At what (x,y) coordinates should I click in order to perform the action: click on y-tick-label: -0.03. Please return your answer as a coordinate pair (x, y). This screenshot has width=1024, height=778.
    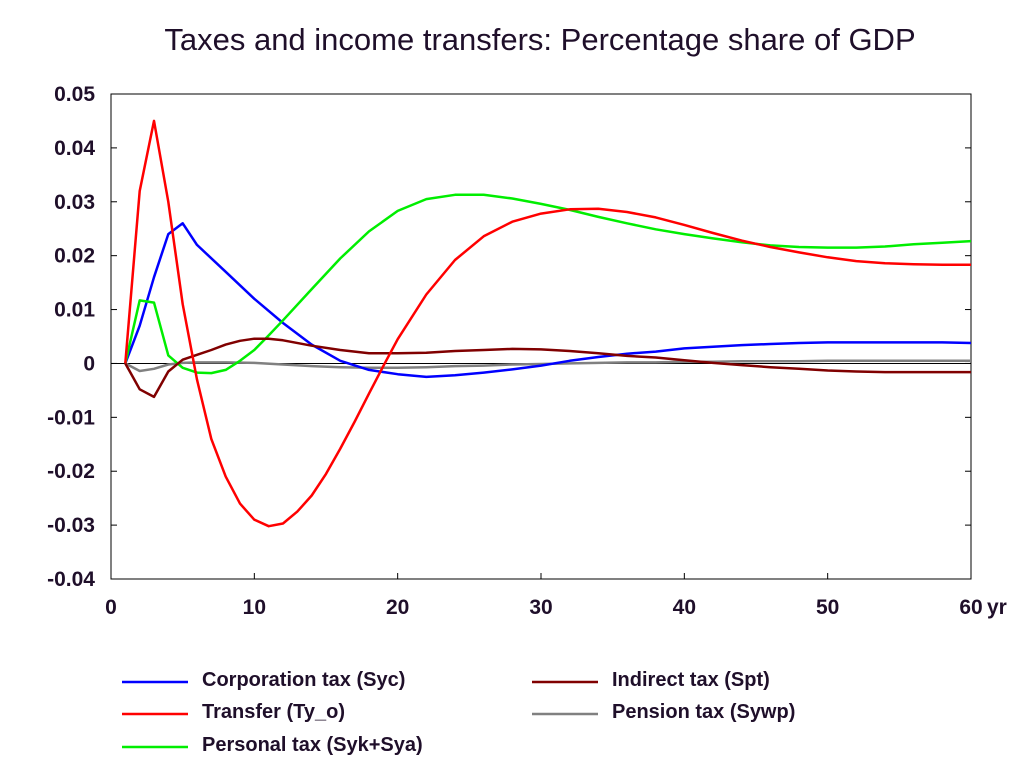
    Looking at the image, I should click on (71, 525).